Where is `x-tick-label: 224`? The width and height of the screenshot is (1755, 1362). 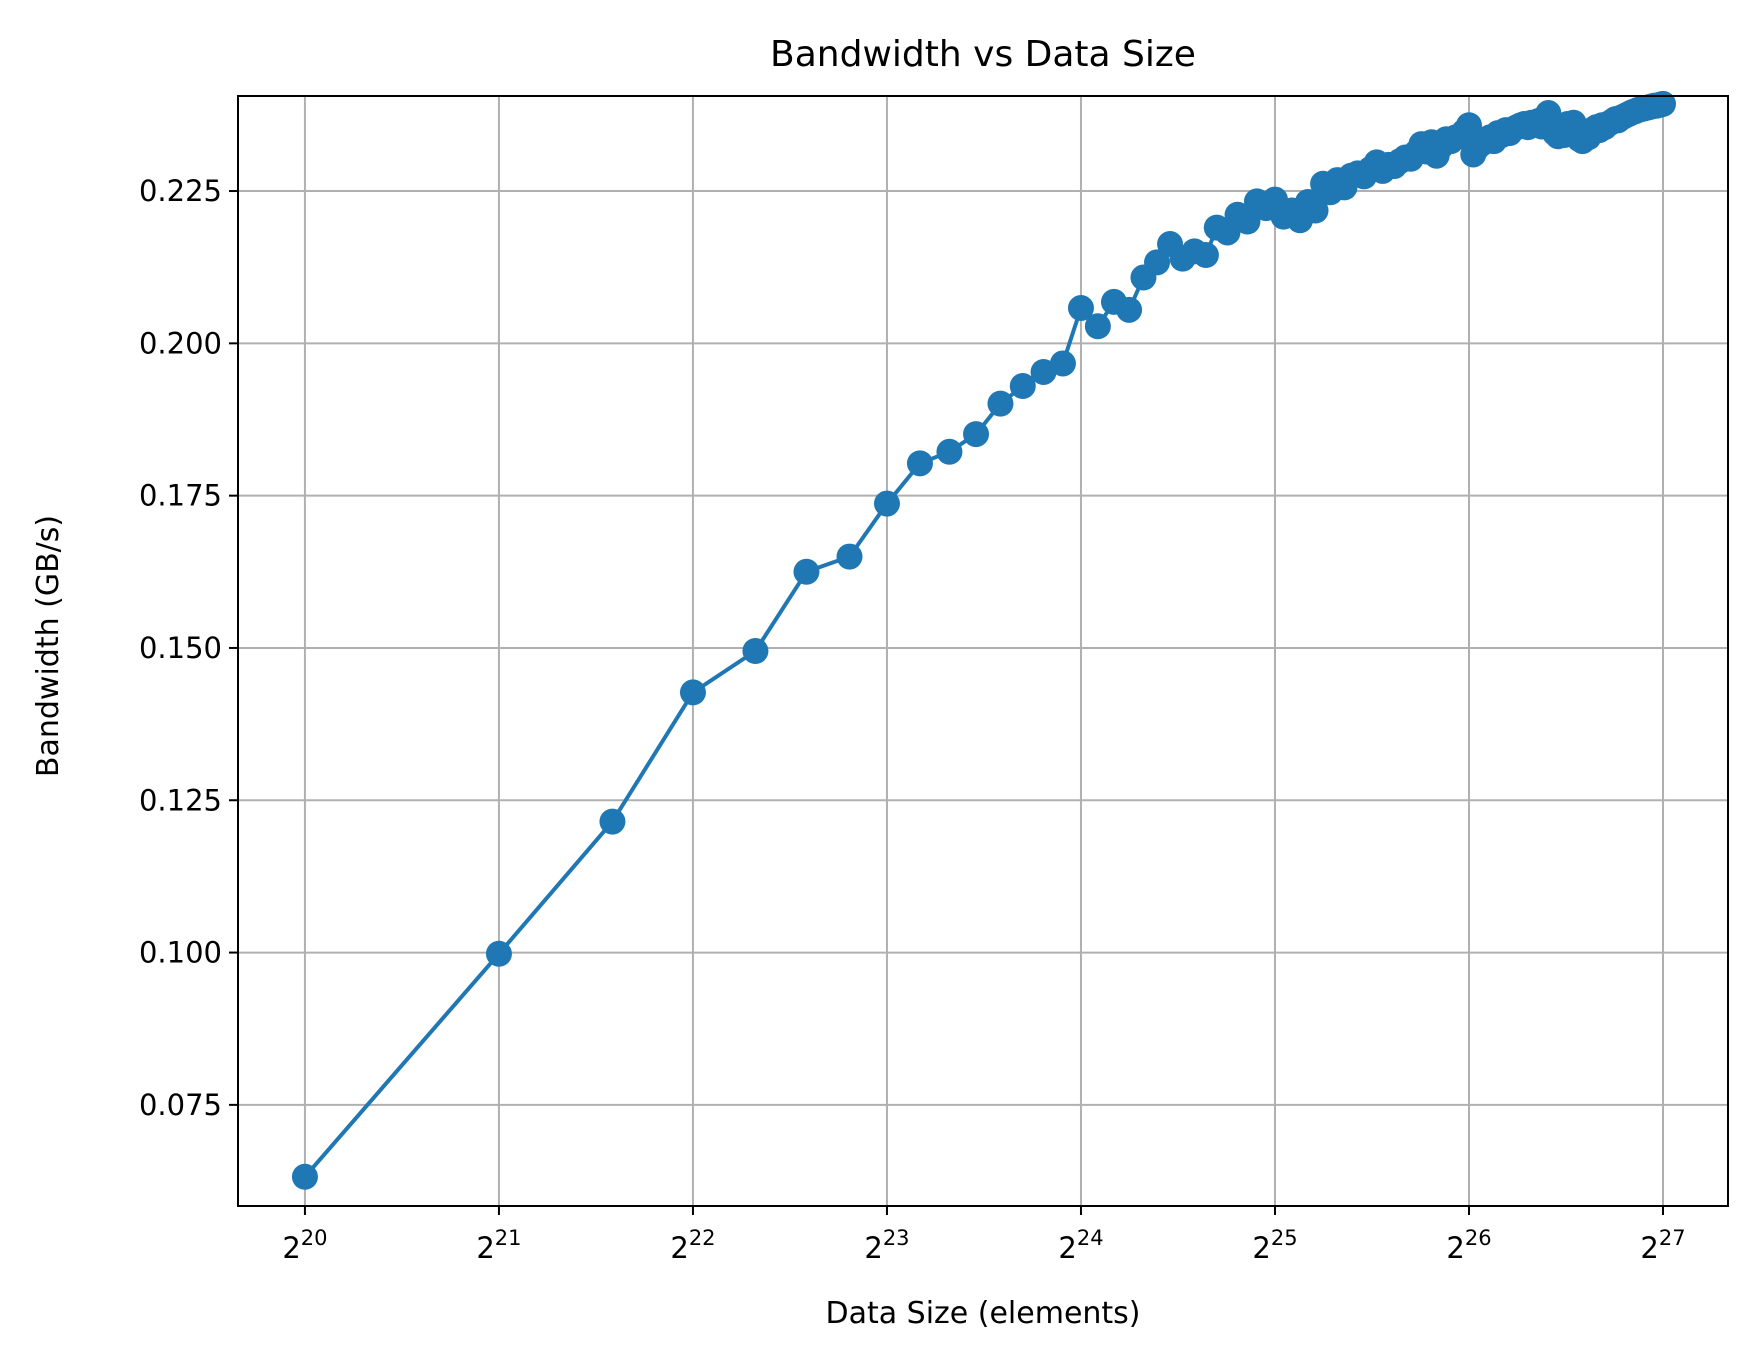 x-tick-label: 224 is located at coordinates (1080, 1245).